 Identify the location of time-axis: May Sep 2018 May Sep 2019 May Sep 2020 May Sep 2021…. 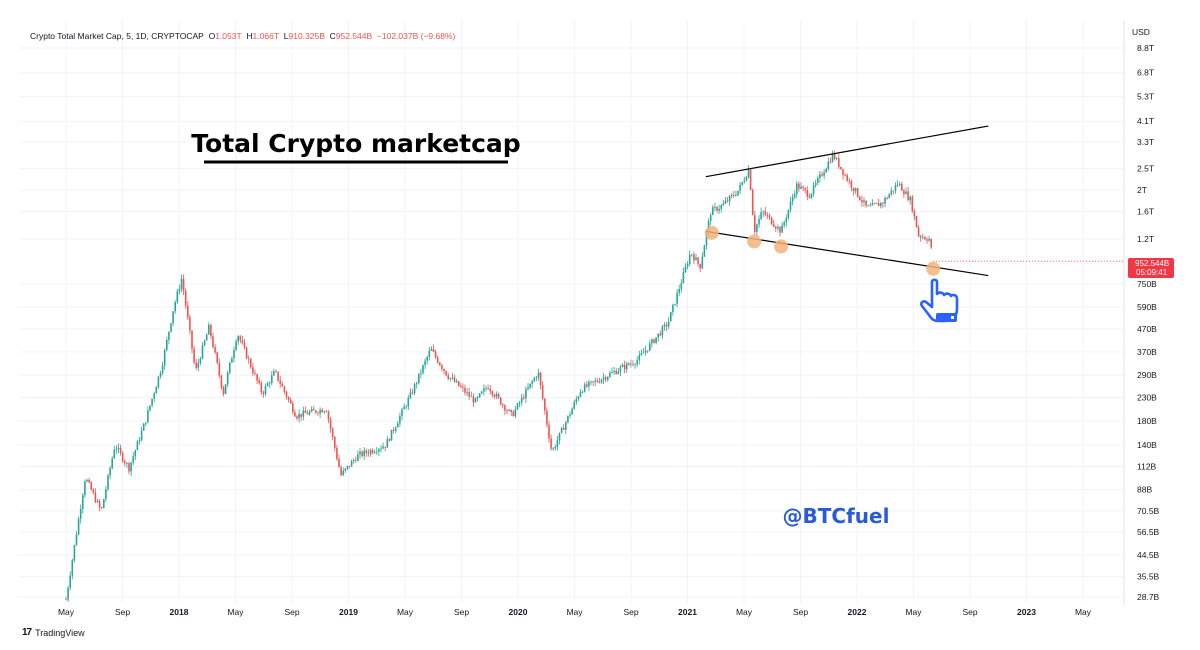
(575, 612).